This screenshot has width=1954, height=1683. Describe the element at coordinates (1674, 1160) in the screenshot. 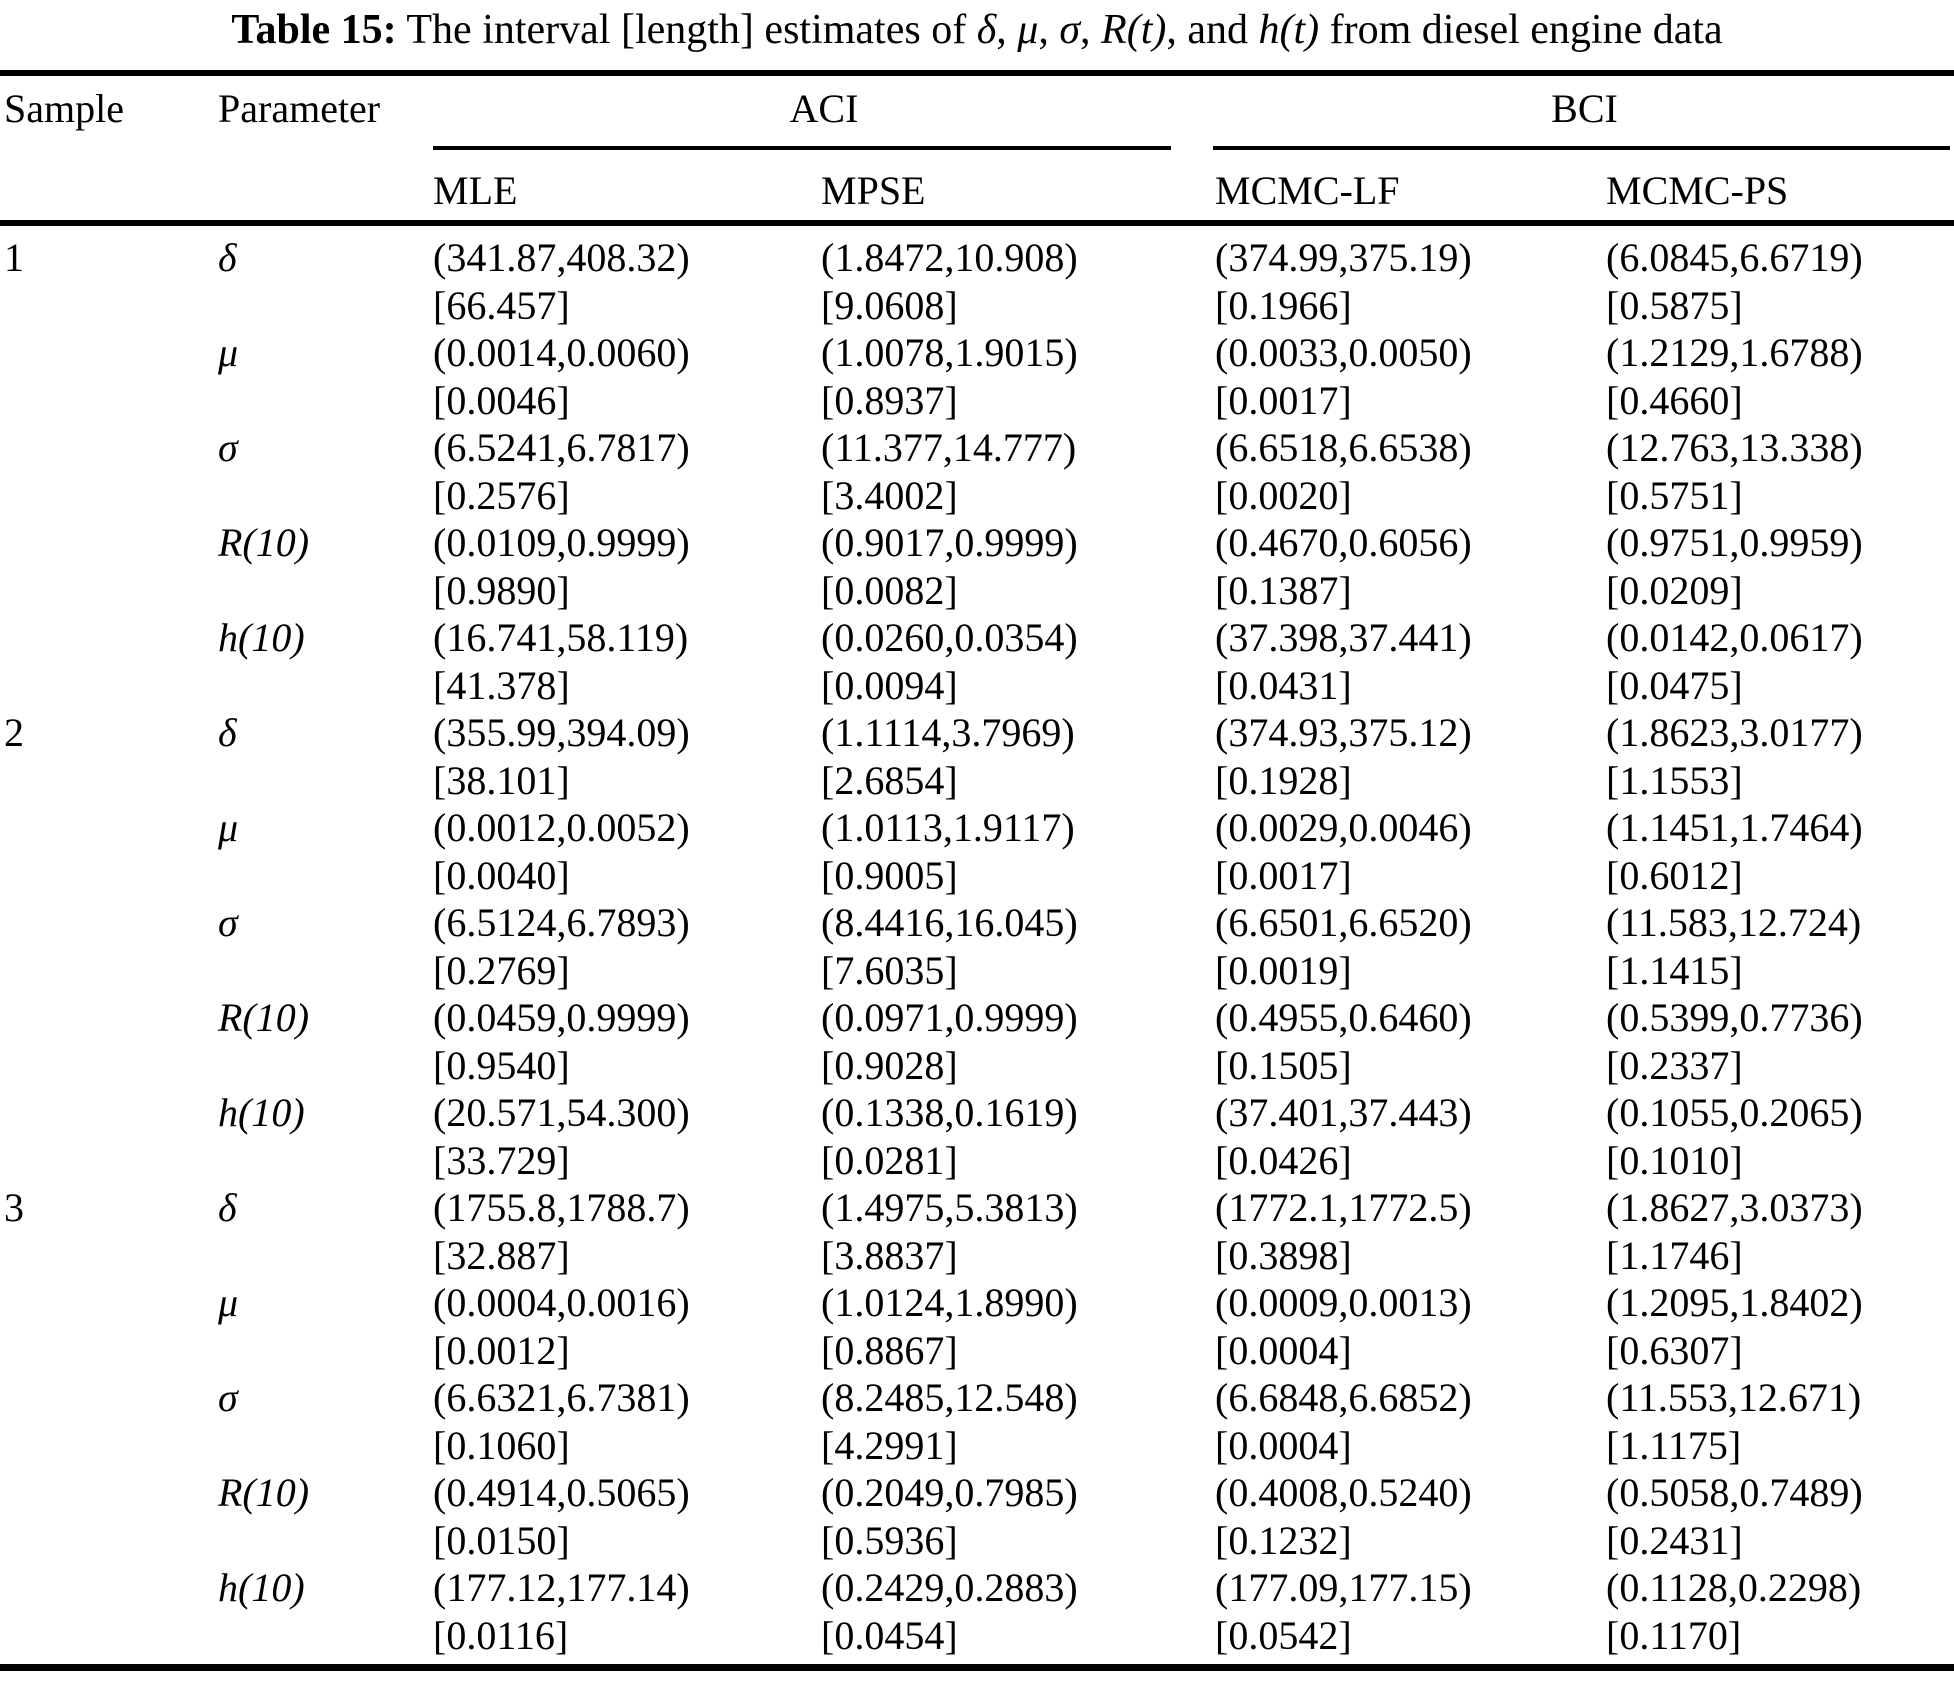

I see `length-value: [0.1010]` at that location.